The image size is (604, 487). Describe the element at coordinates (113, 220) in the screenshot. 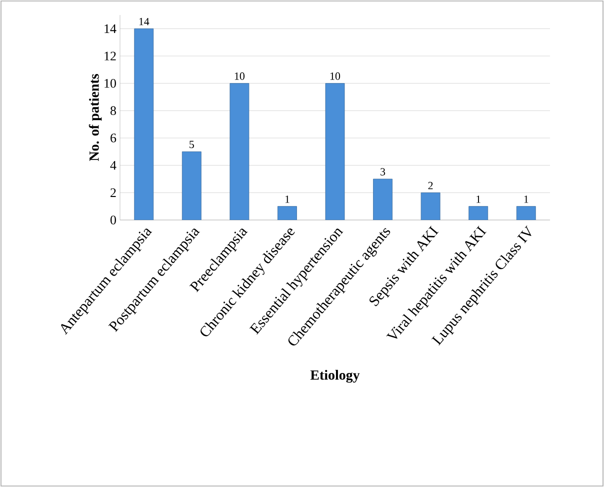

I see `y-tick-label: 0` at that location.